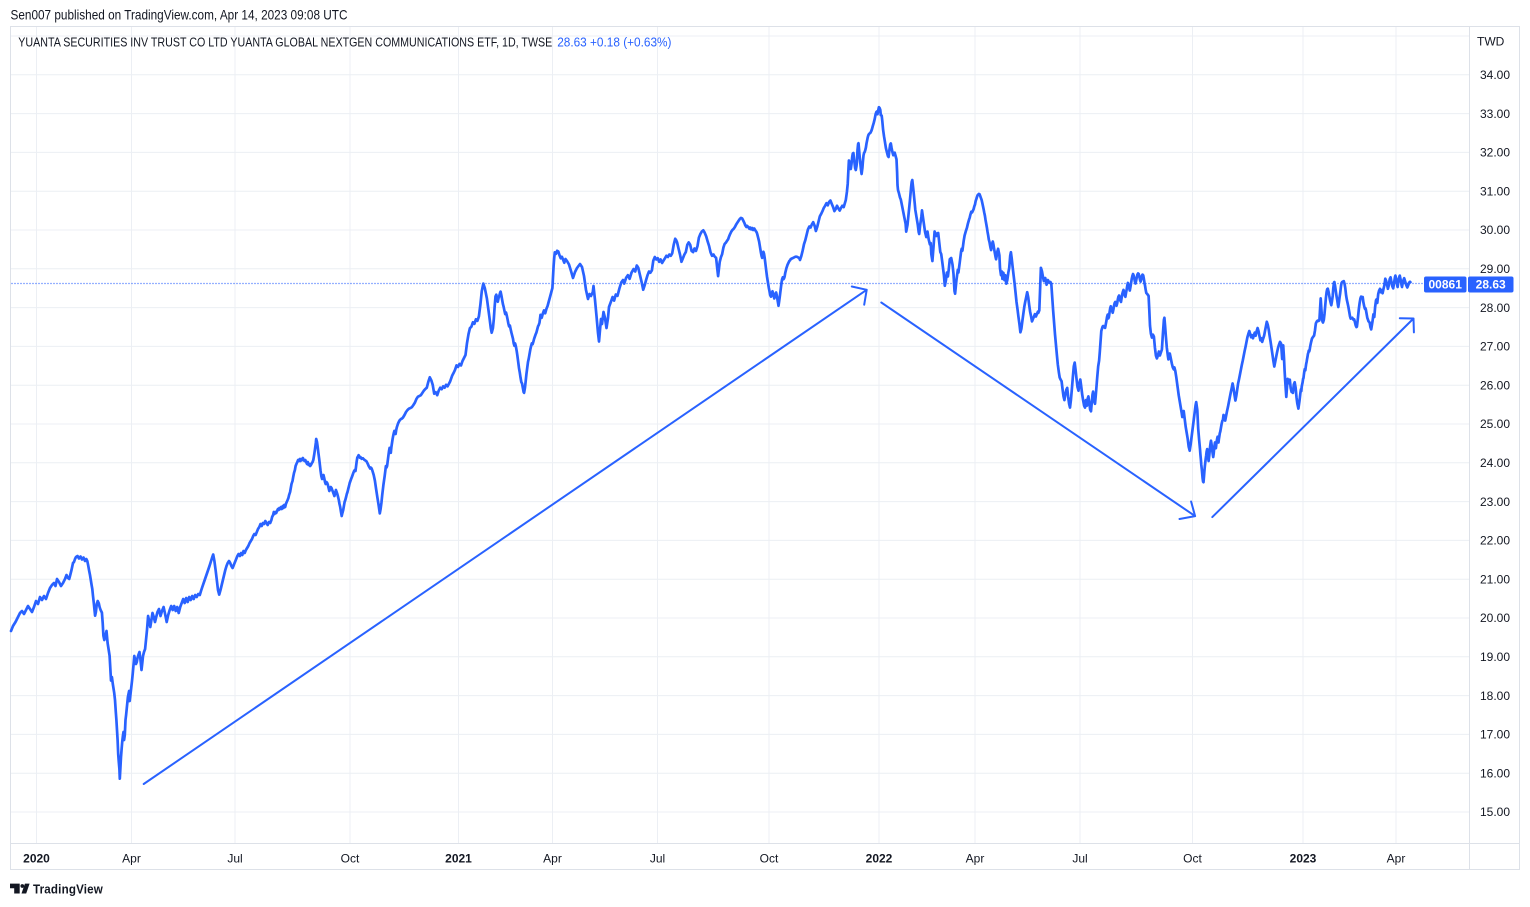  Describe the element at coordinates (614, 42) in the screenshot. I see `svg-text: 28.63 +0.18 (+0.63%)` at that location.